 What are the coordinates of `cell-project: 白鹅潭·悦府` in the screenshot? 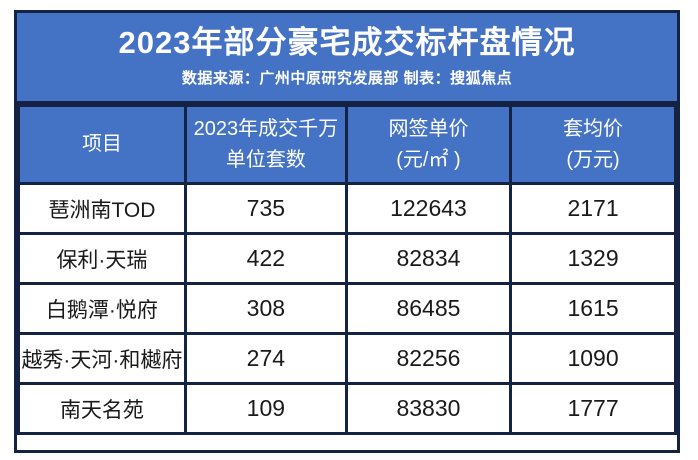 It's located at (102, 308).